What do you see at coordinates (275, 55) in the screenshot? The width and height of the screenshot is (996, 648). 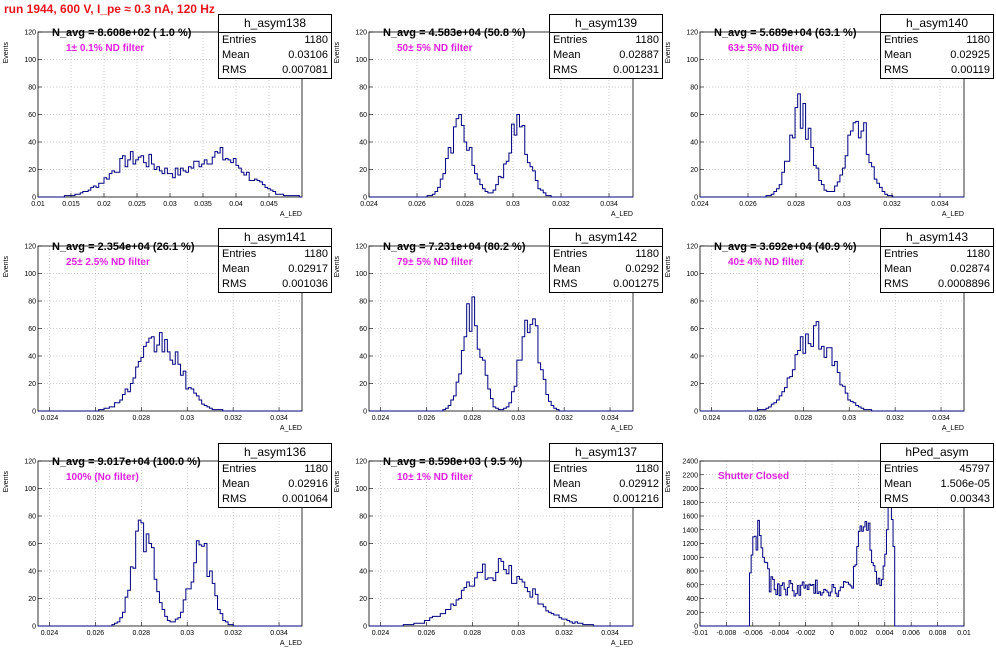 I see `stat-mean: Mean 0.03106` at bounding box center [275, 55].